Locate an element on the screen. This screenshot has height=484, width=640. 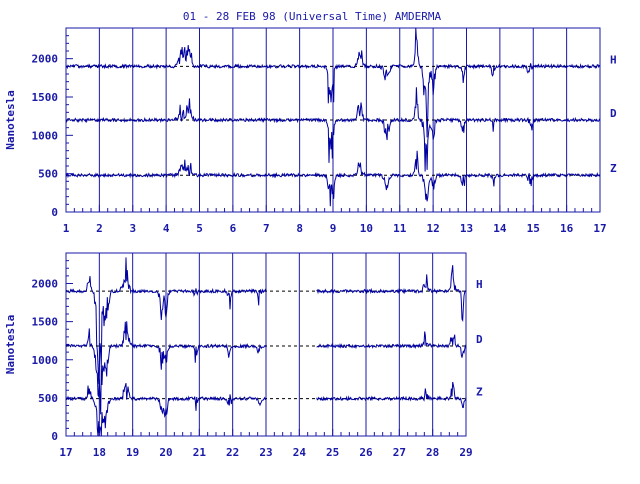
x-tick-label: 26 is located at coordinates (366, 452).